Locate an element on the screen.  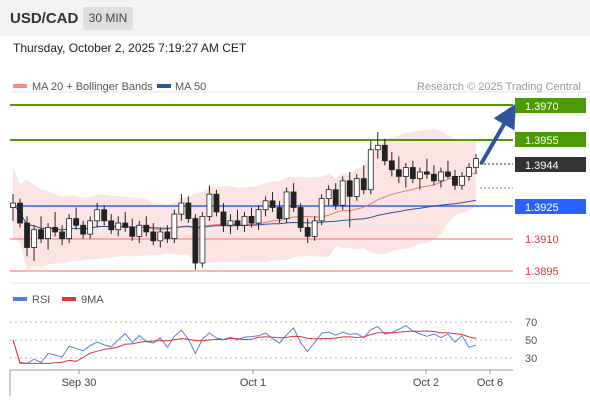
x-label-oct2: Oct 2 is located at coordinates (426, 383).